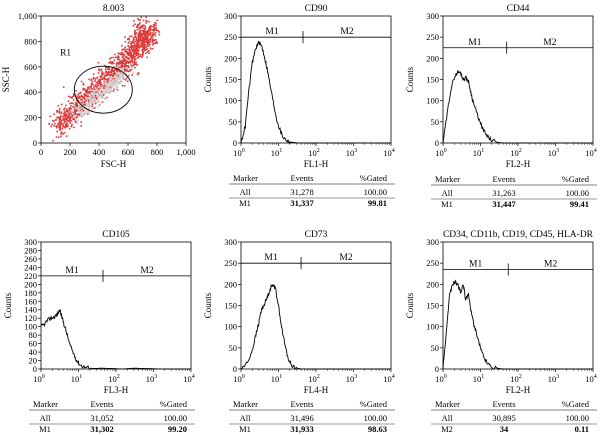 This screenshot has width=600, height=435. Describe the element at coordinates (301, 404) in the screenshot. I see `table-header: Events` at that location.